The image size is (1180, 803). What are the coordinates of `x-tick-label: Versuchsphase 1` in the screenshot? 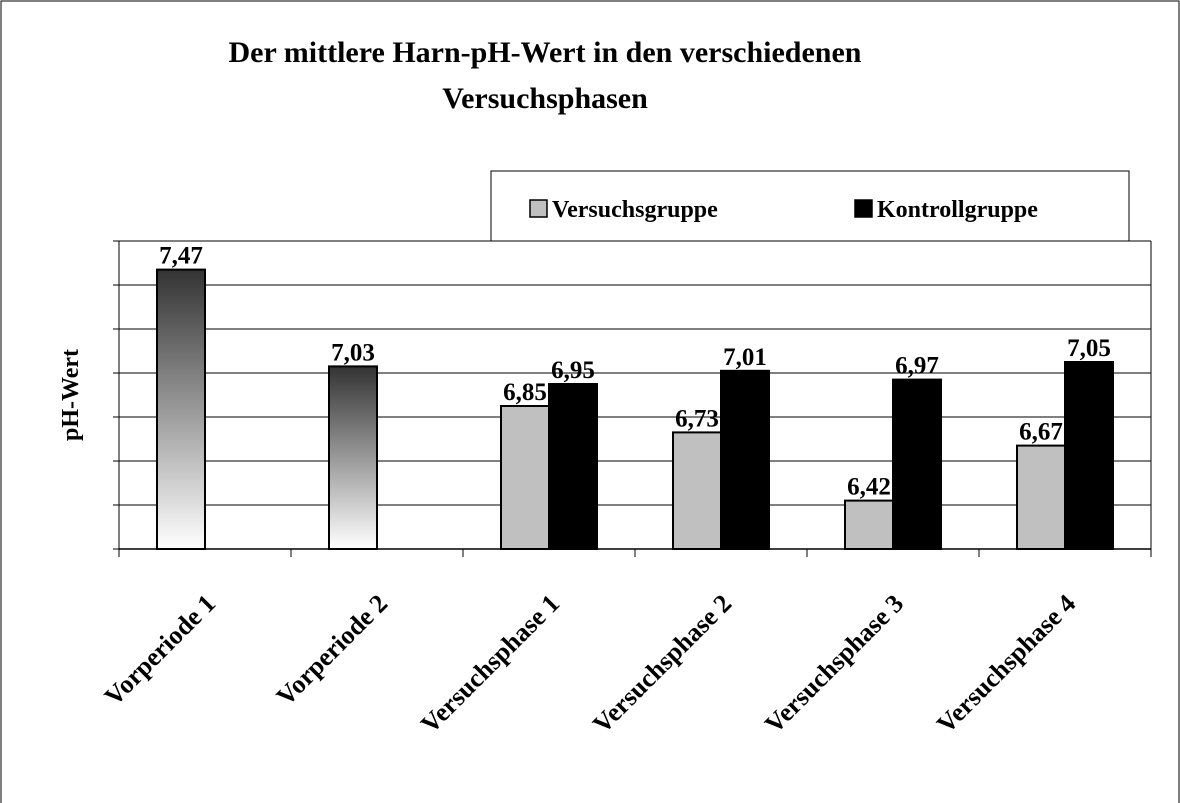 It's located at (490, 664).